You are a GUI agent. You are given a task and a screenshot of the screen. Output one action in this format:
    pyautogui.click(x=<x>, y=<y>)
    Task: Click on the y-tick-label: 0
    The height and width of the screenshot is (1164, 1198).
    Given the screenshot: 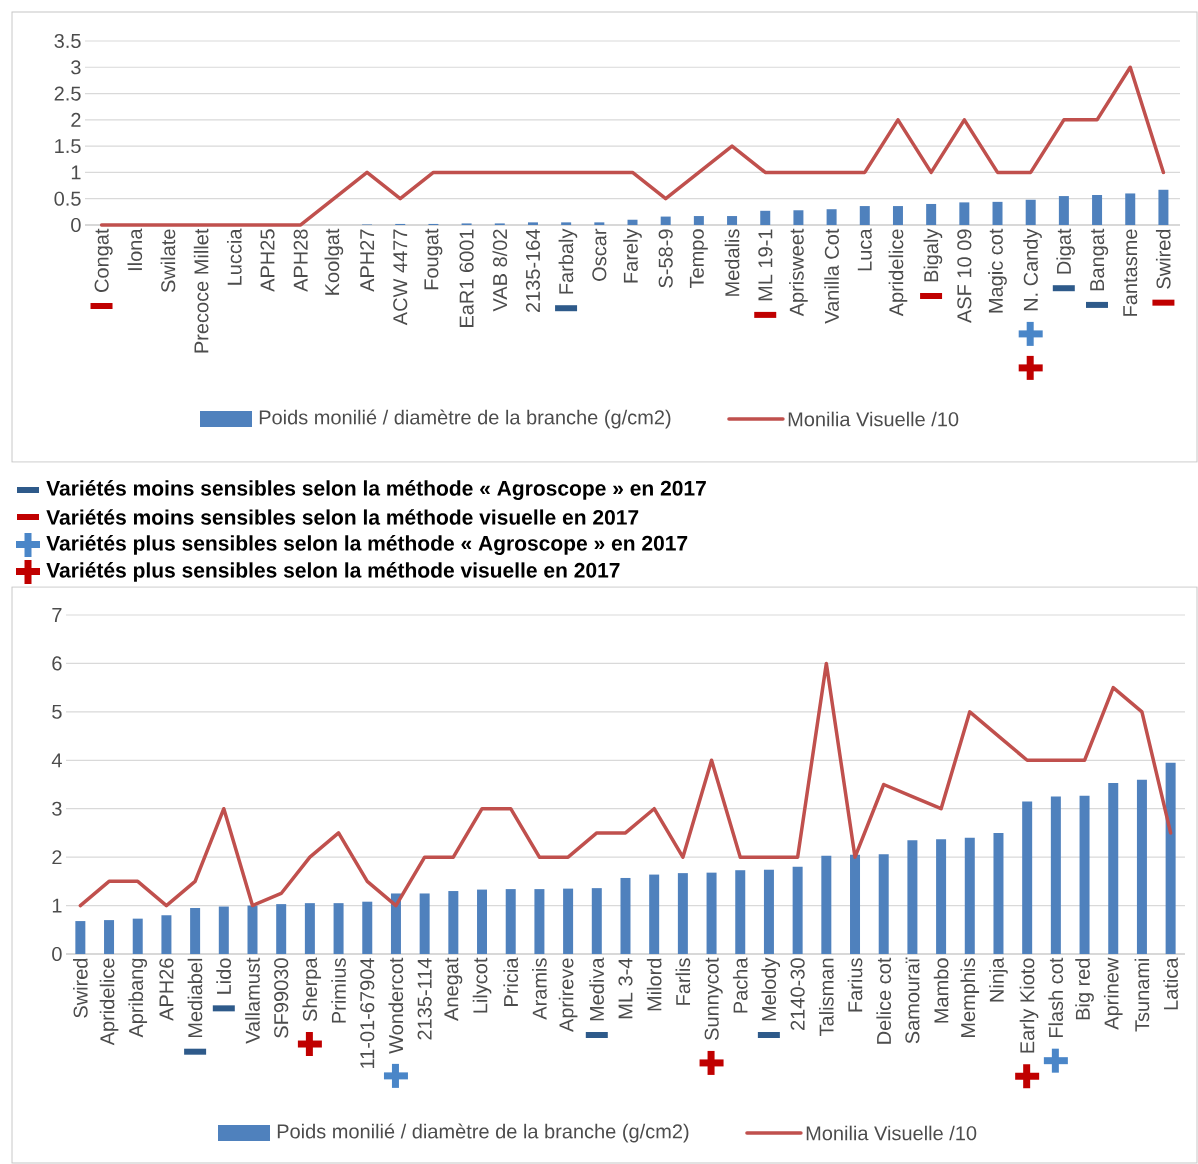 What is the action you would take?
    pyautogui.click(x=76, y=225)
    